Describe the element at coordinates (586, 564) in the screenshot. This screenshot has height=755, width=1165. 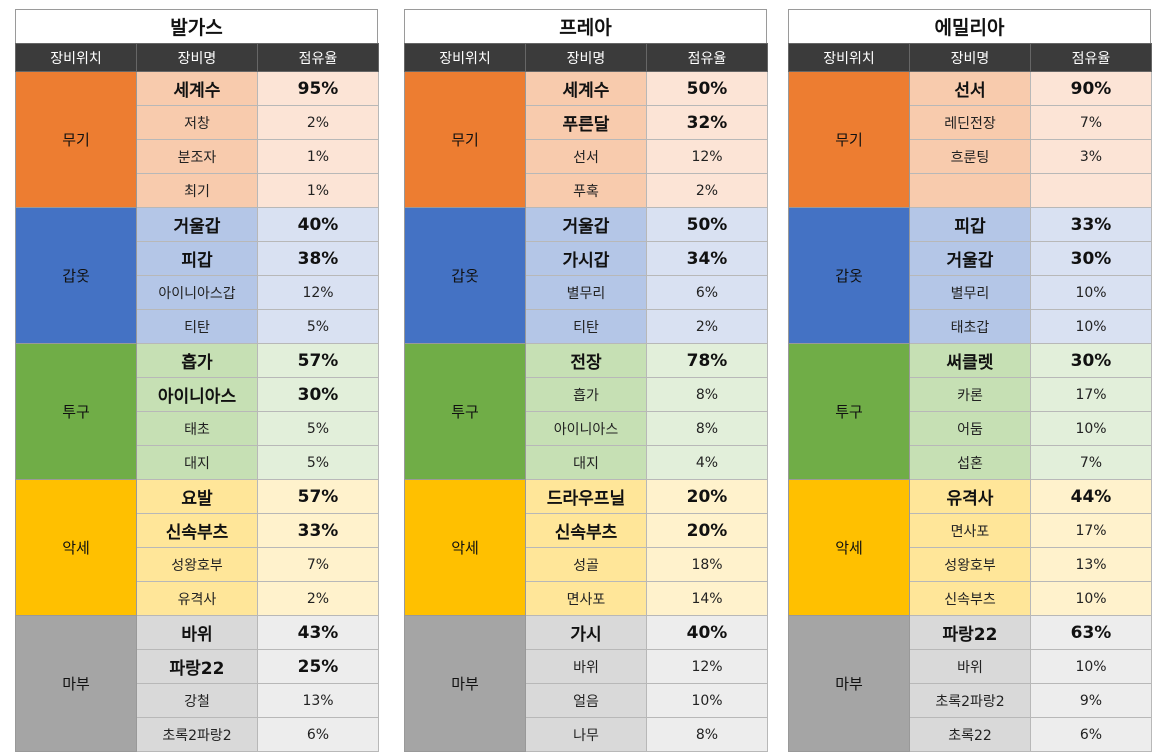
I see `table-row: 성골 18%` at that location.